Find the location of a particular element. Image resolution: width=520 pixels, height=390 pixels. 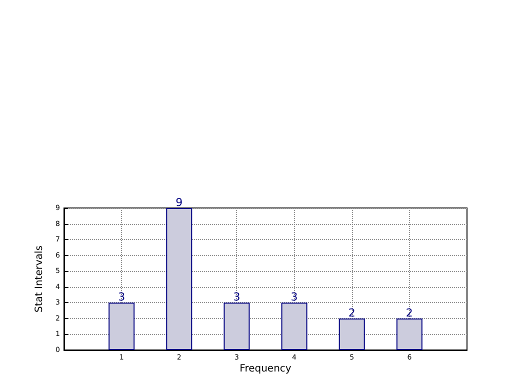

x-axis-title: Frequency is located at coordinates (266, 369).